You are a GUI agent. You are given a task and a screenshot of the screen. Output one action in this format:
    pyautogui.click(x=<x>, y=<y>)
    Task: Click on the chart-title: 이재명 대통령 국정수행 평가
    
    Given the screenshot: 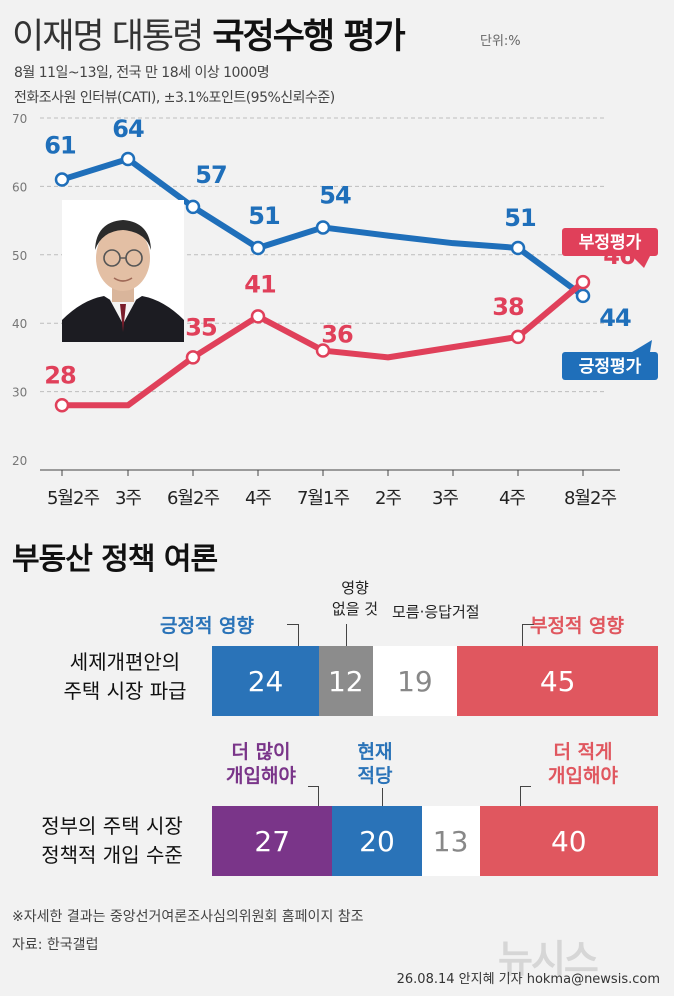 What is the action you would take?
    pyautogui.click(x=209, y=33)
    